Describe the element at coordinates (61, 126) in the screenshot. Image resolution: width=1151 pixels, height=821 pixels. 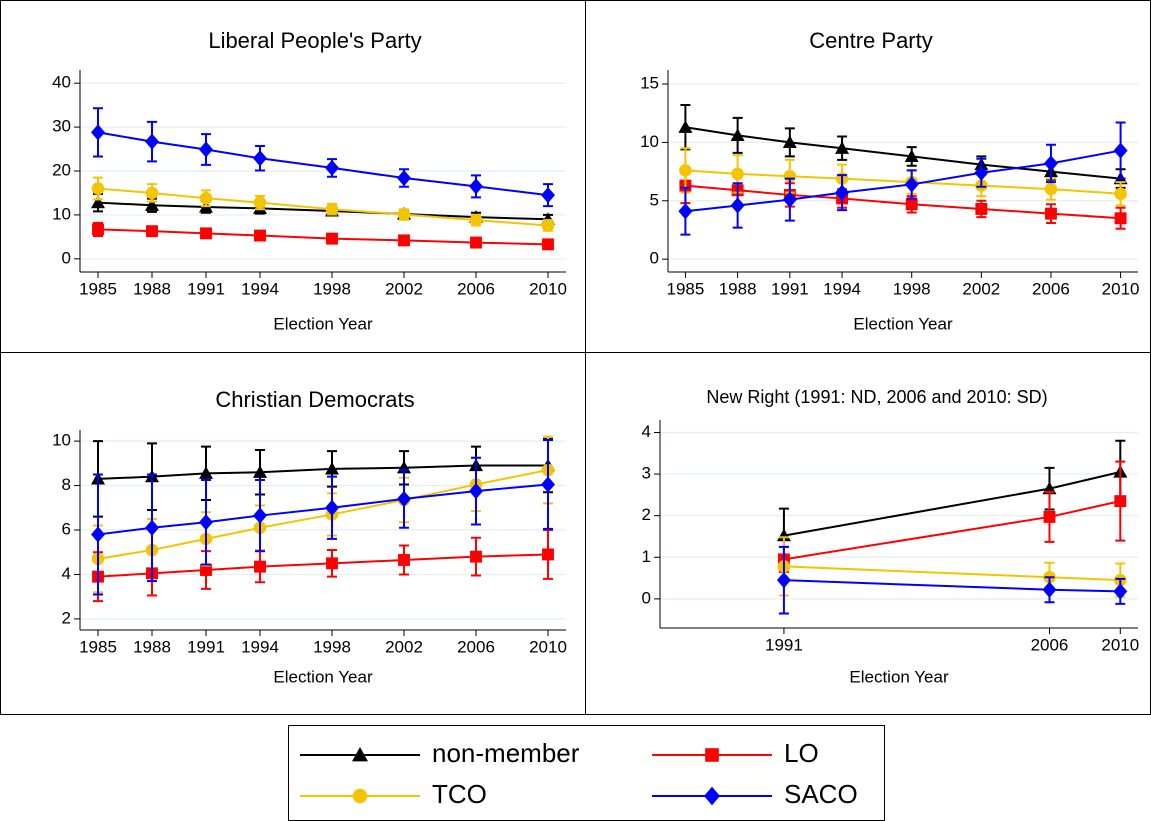
I see `y-tick-label: 30` at that location.